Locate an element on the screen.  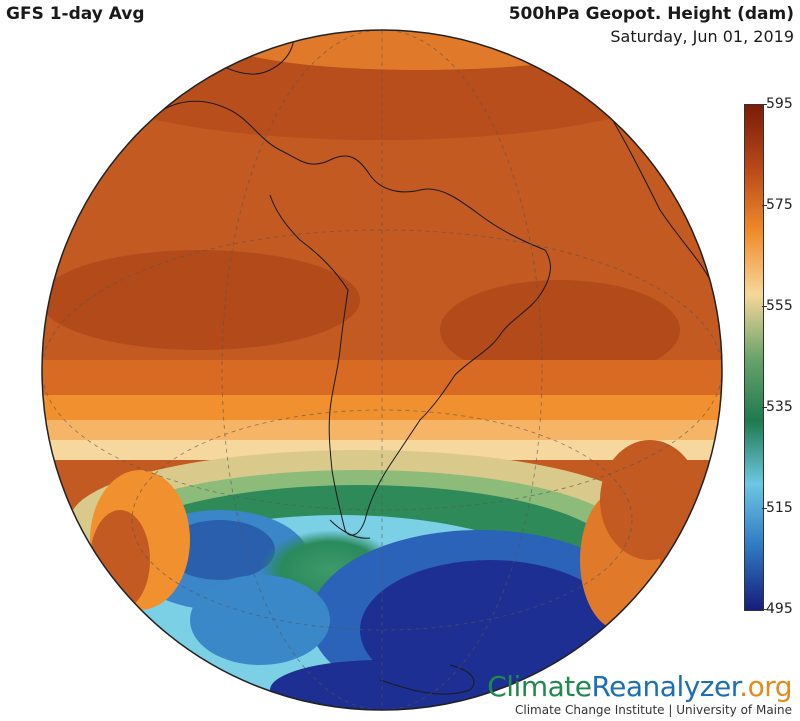
map-title: 500hPa Geopot. Height (dam) is located at coordinates (651, 14).